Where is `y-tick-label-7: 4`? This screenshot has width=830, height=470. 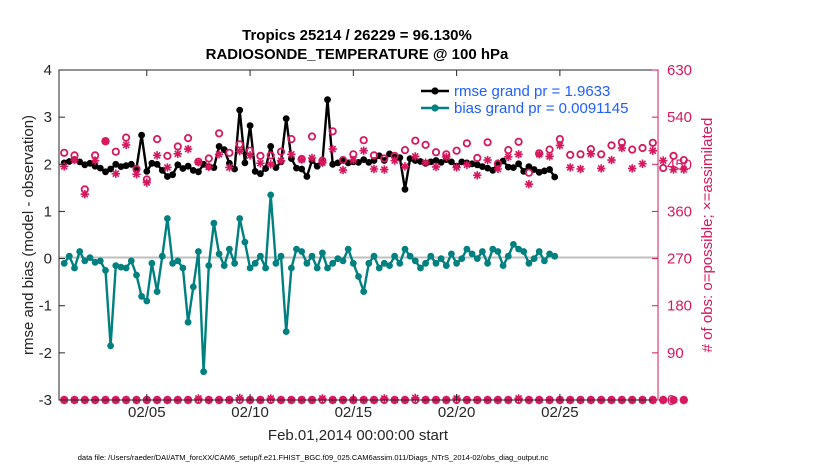 y-tick-label-7: 4 is located at coordinates (48, 70).